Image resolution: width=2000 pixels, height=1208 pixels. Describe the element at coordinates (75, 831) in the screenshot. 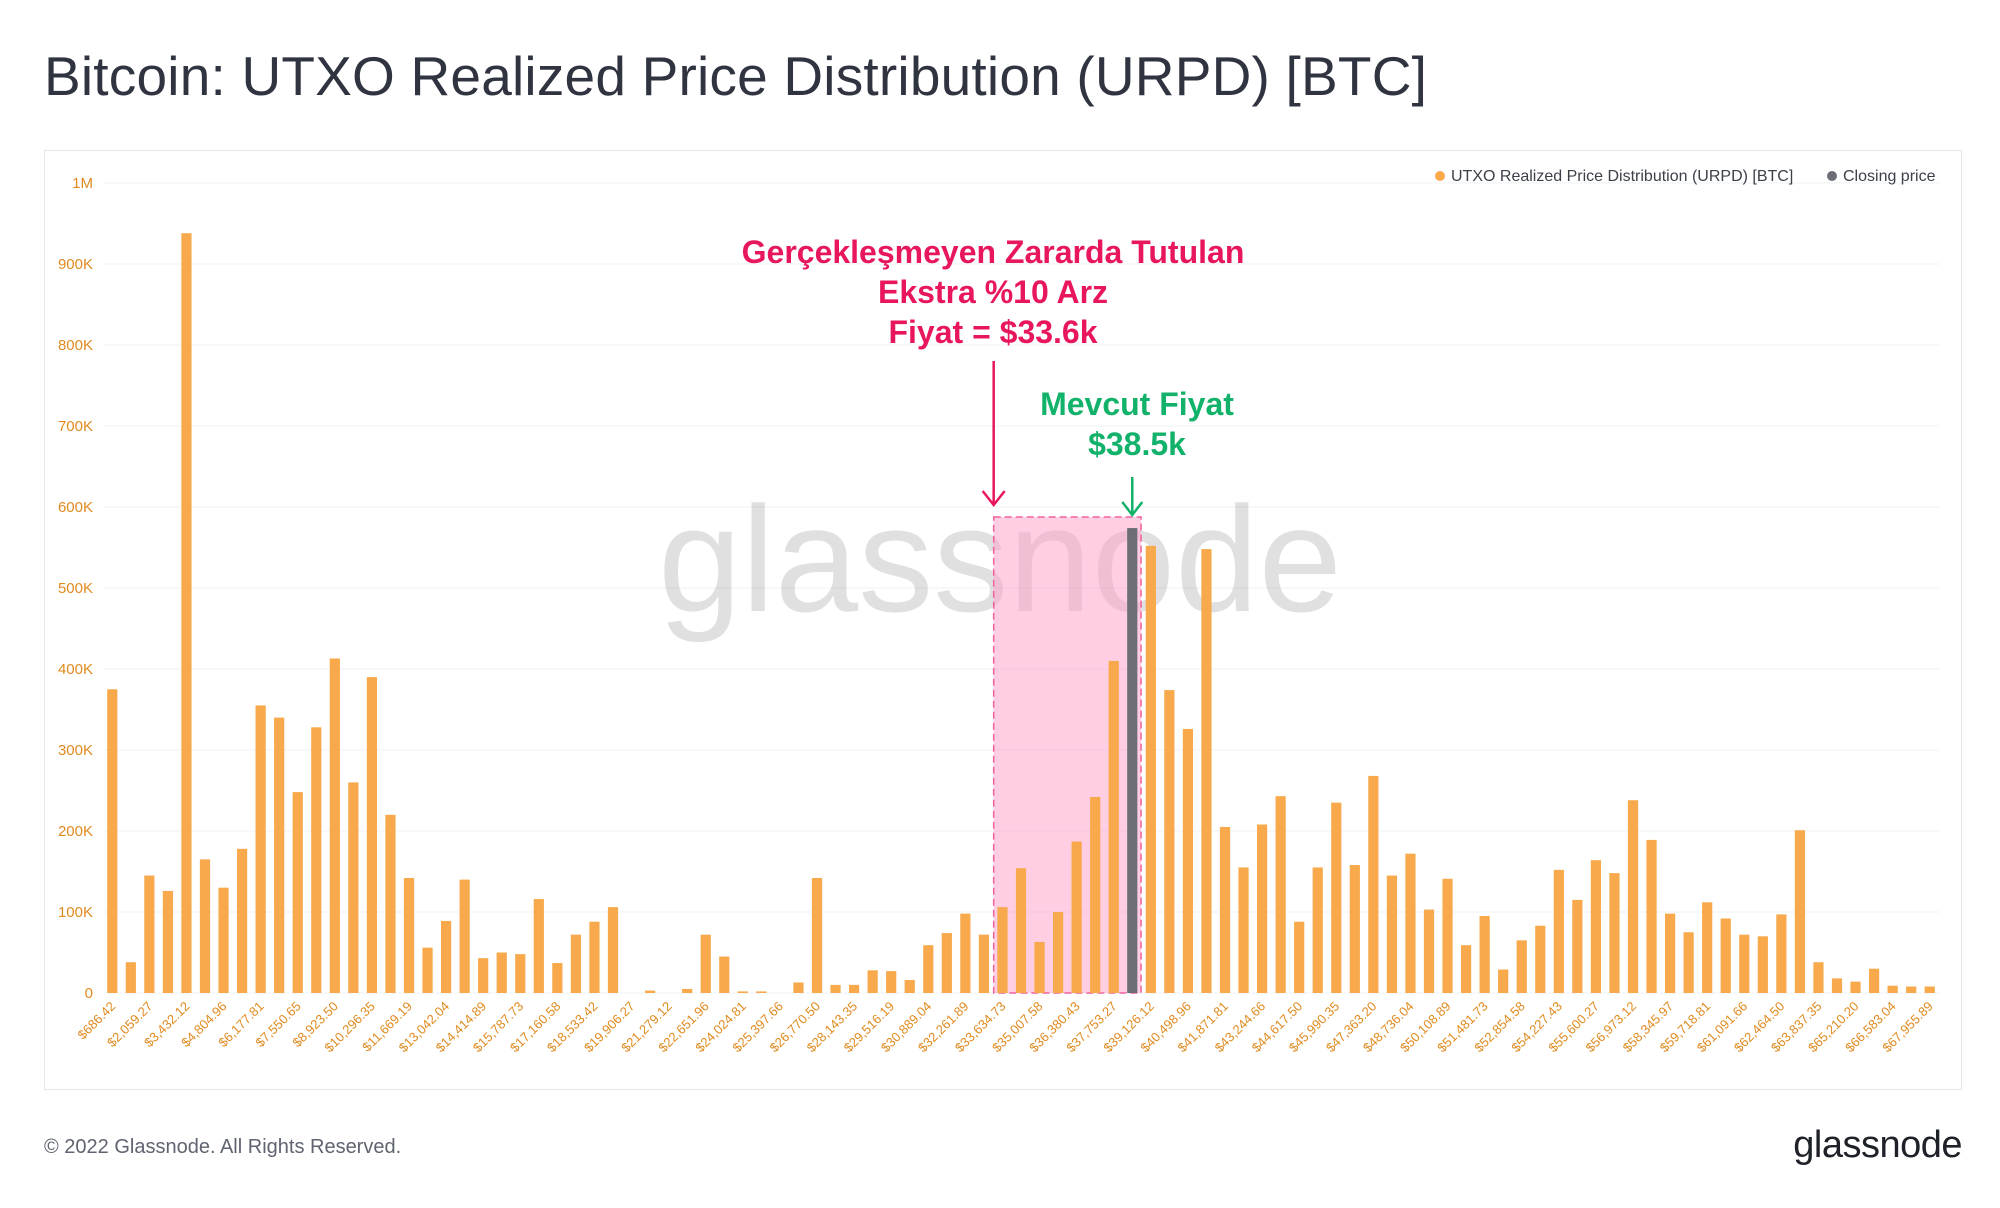

I see `y-tick-label: 200K` at that location.